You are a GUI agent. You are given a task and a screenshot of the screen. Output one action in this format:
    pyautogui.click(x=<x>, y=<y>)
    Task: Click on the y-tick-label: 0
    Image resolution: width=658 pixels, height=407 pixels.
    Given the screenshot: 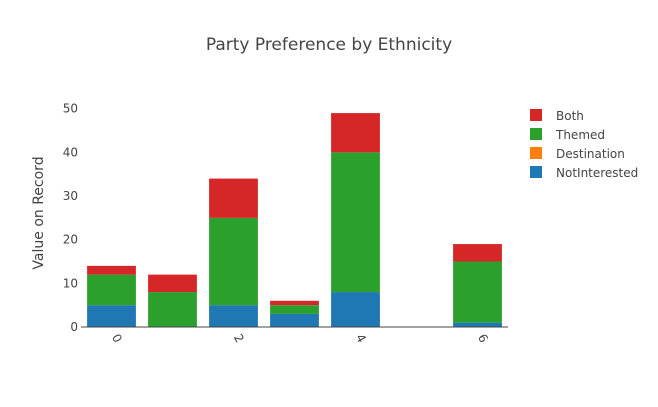 What is the action you would take?
    pyautogui.click(x=74, y=327)
    